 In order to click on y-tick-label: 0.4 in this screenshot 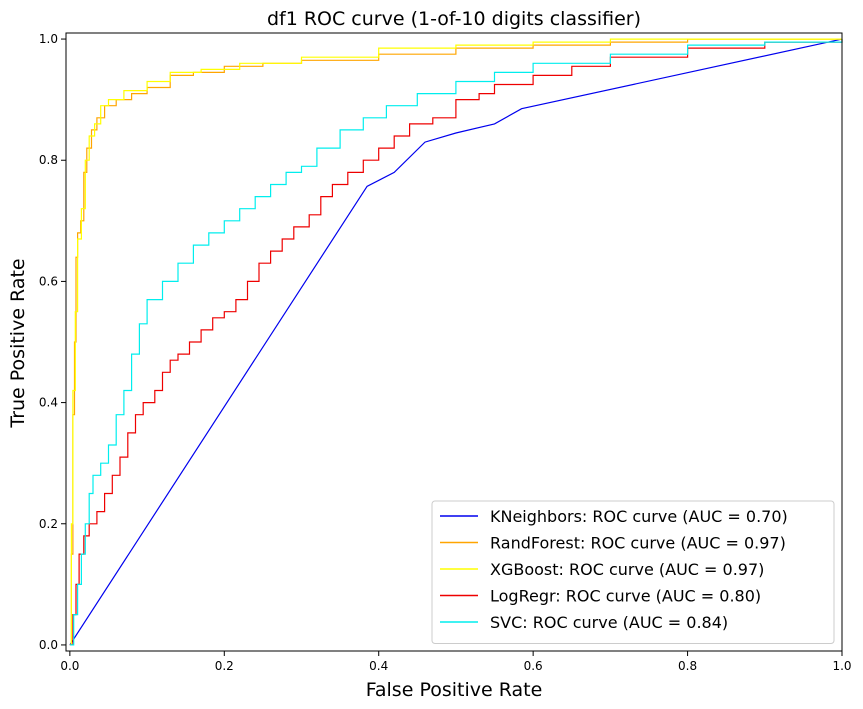, I will do `click(48, 403)`.